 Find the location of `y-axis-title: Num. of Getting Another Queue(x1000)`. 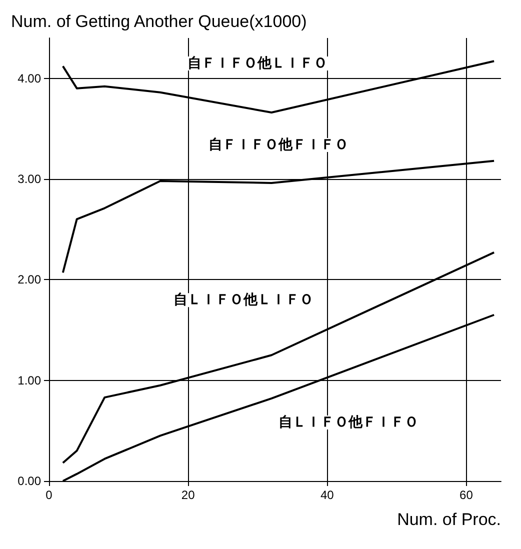

y-axis-title: Num. of Getting Another Queue(x1000) is located at coordinates (159, 21).